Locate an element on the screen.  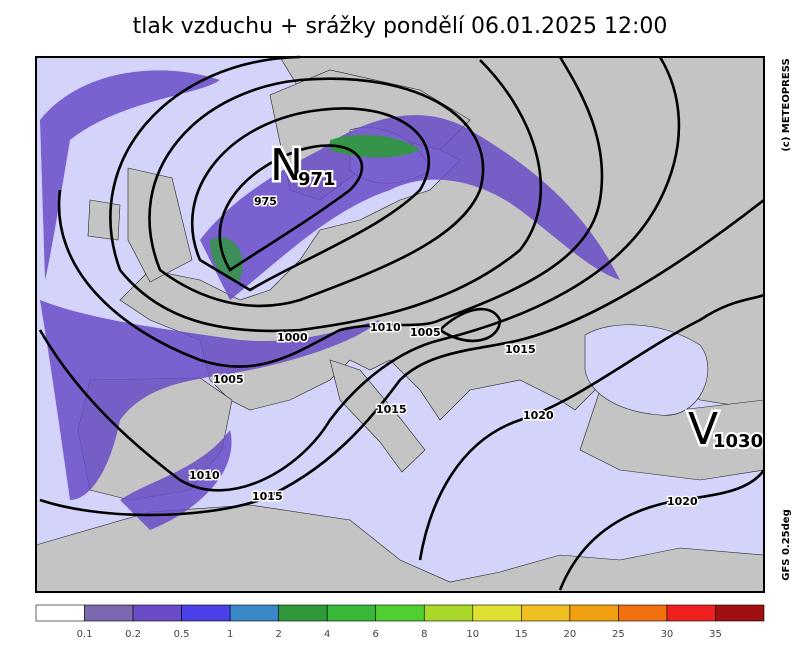
precipitation-legend: 0.1 0.2 0.5 1 2 4 6 8 10 15 20 25 30 35 is located at coordinates (400, 622).